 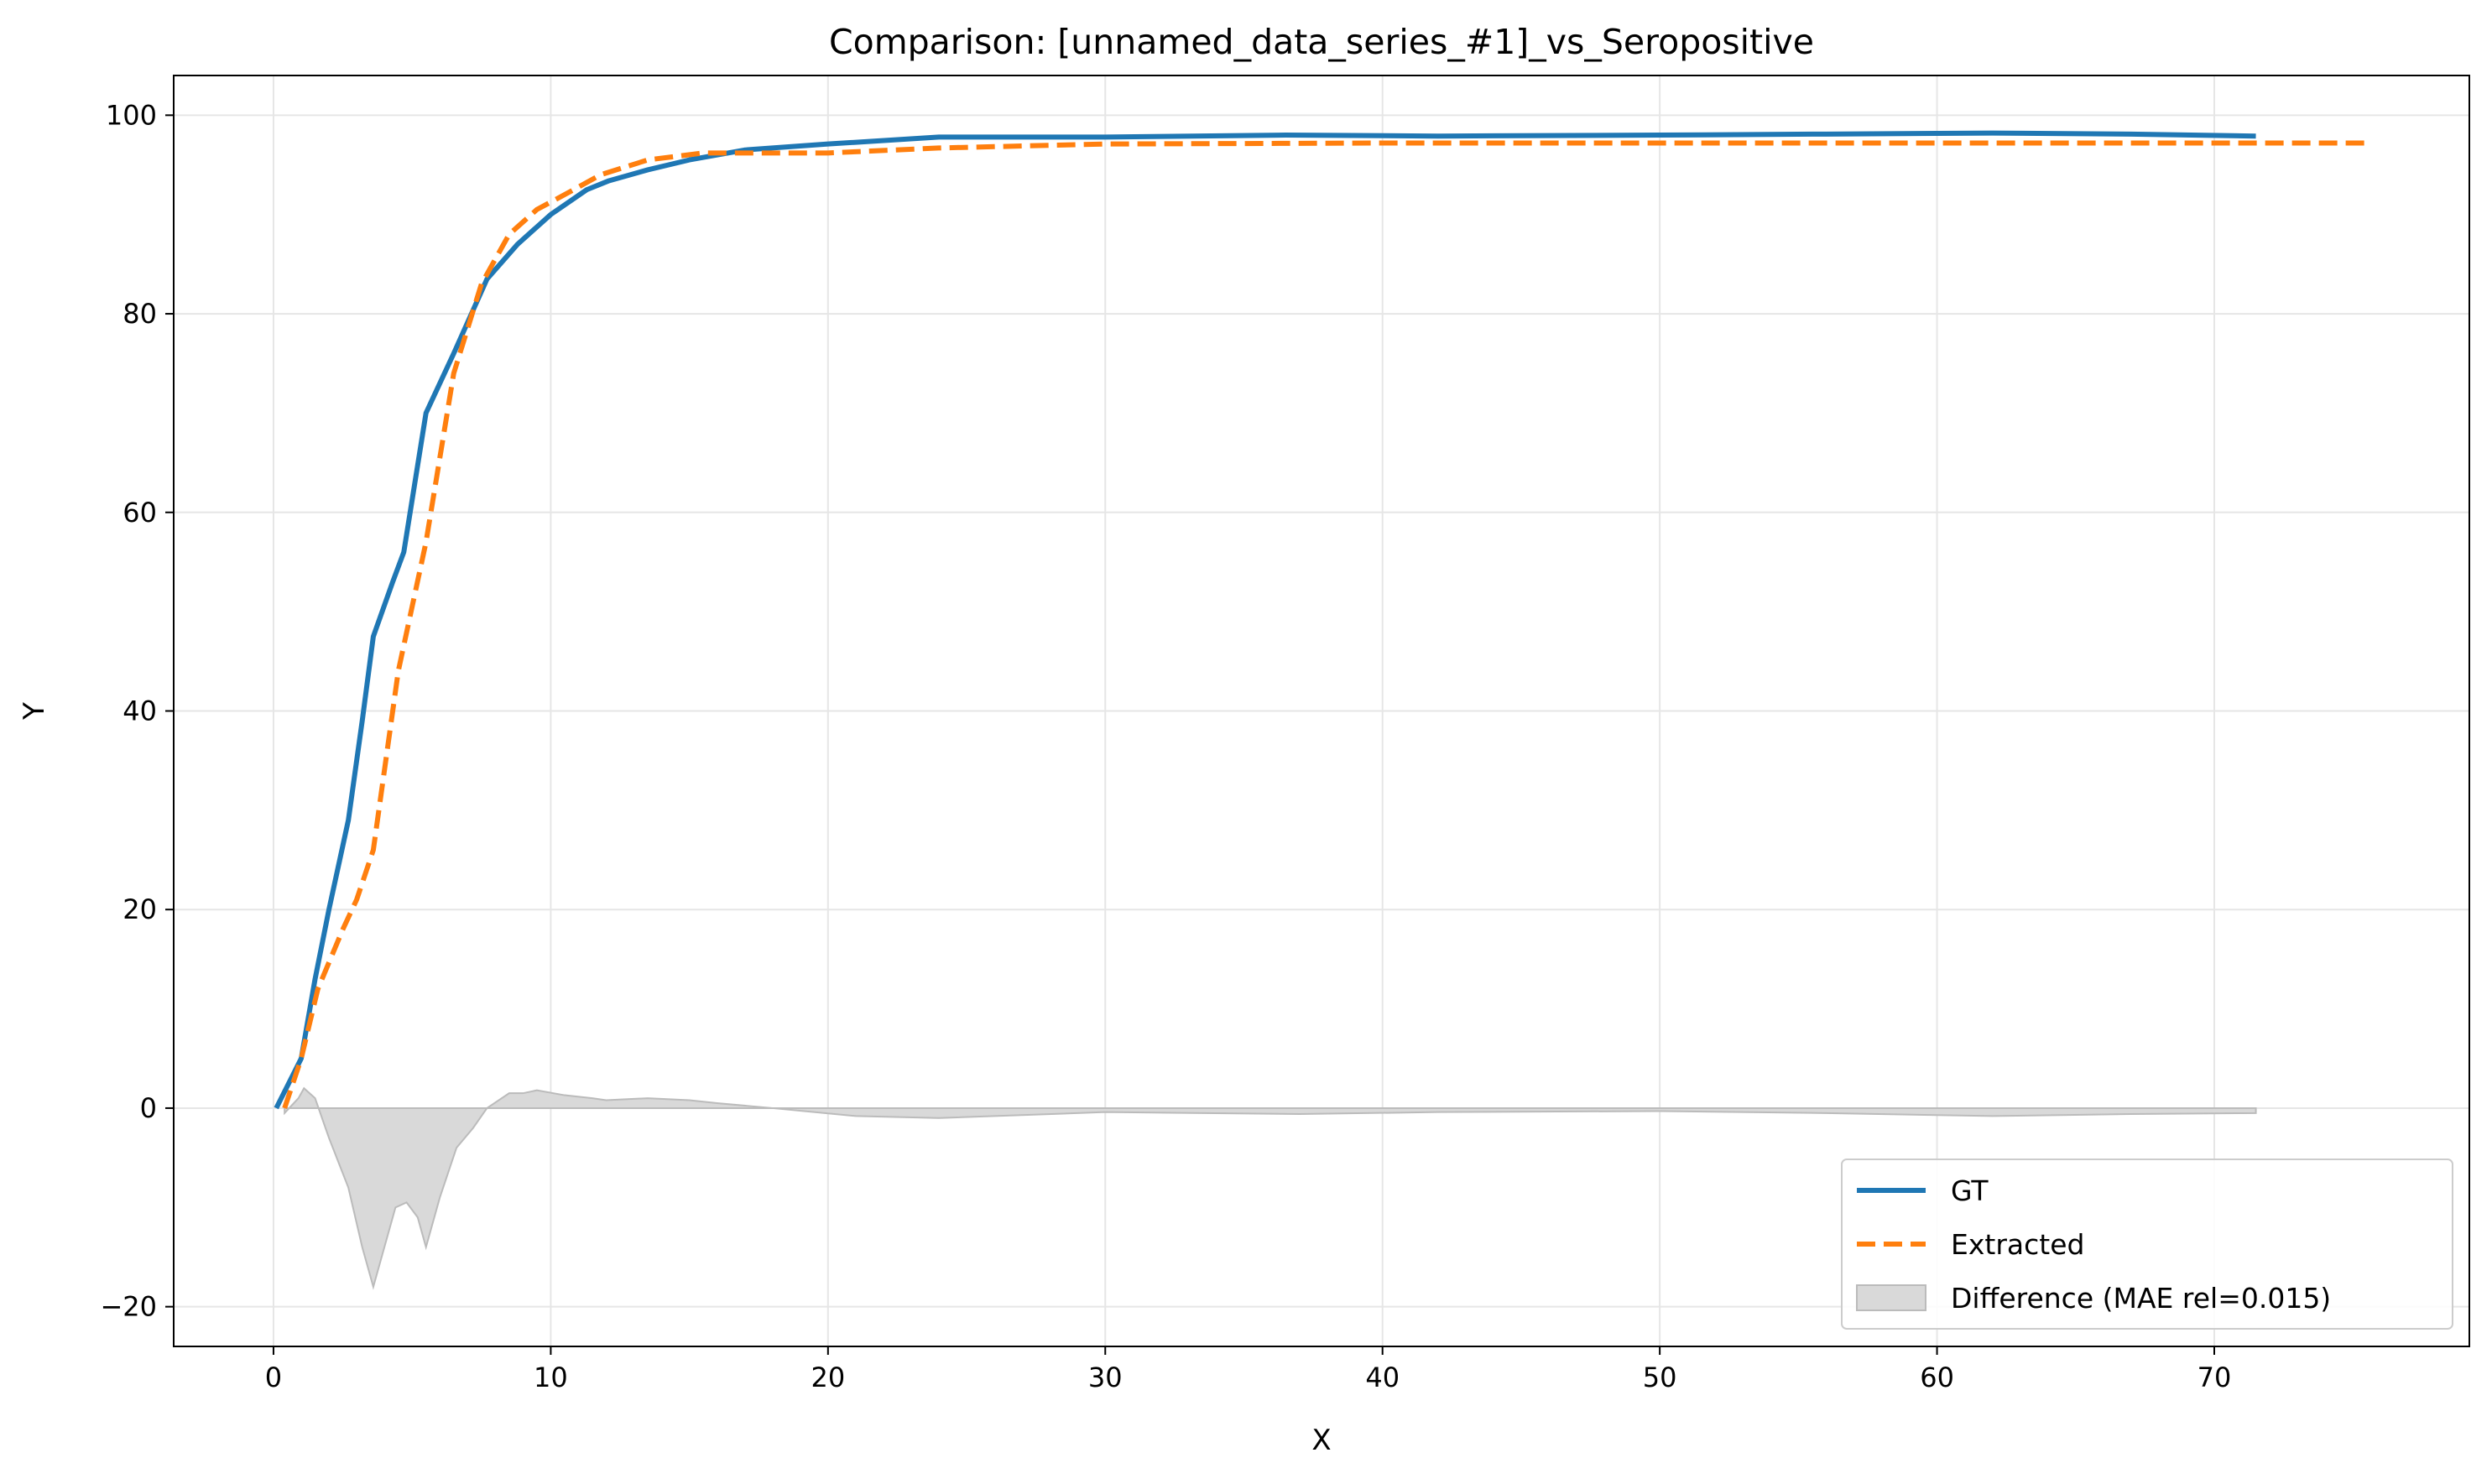 I want to click on legend-box, so click(x=2147, y=1244).